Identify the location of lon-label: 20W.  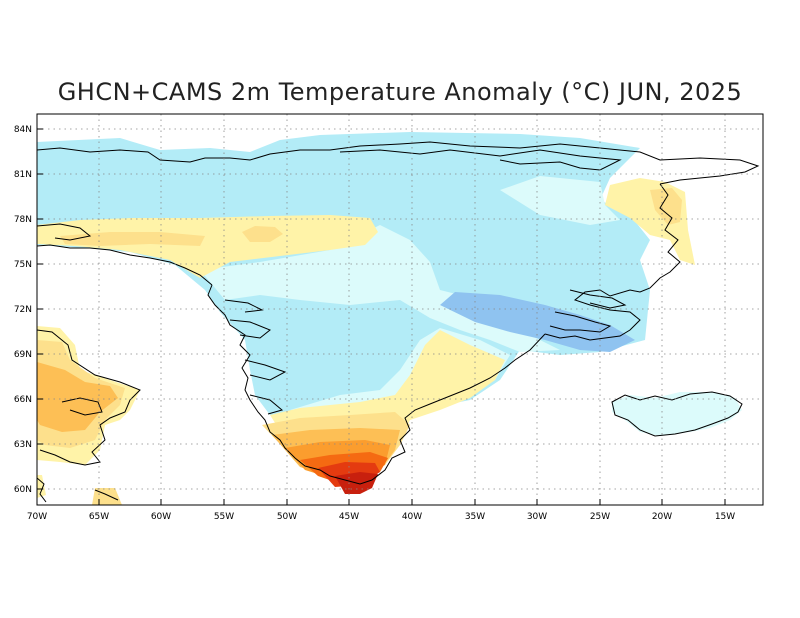
(662, 517).